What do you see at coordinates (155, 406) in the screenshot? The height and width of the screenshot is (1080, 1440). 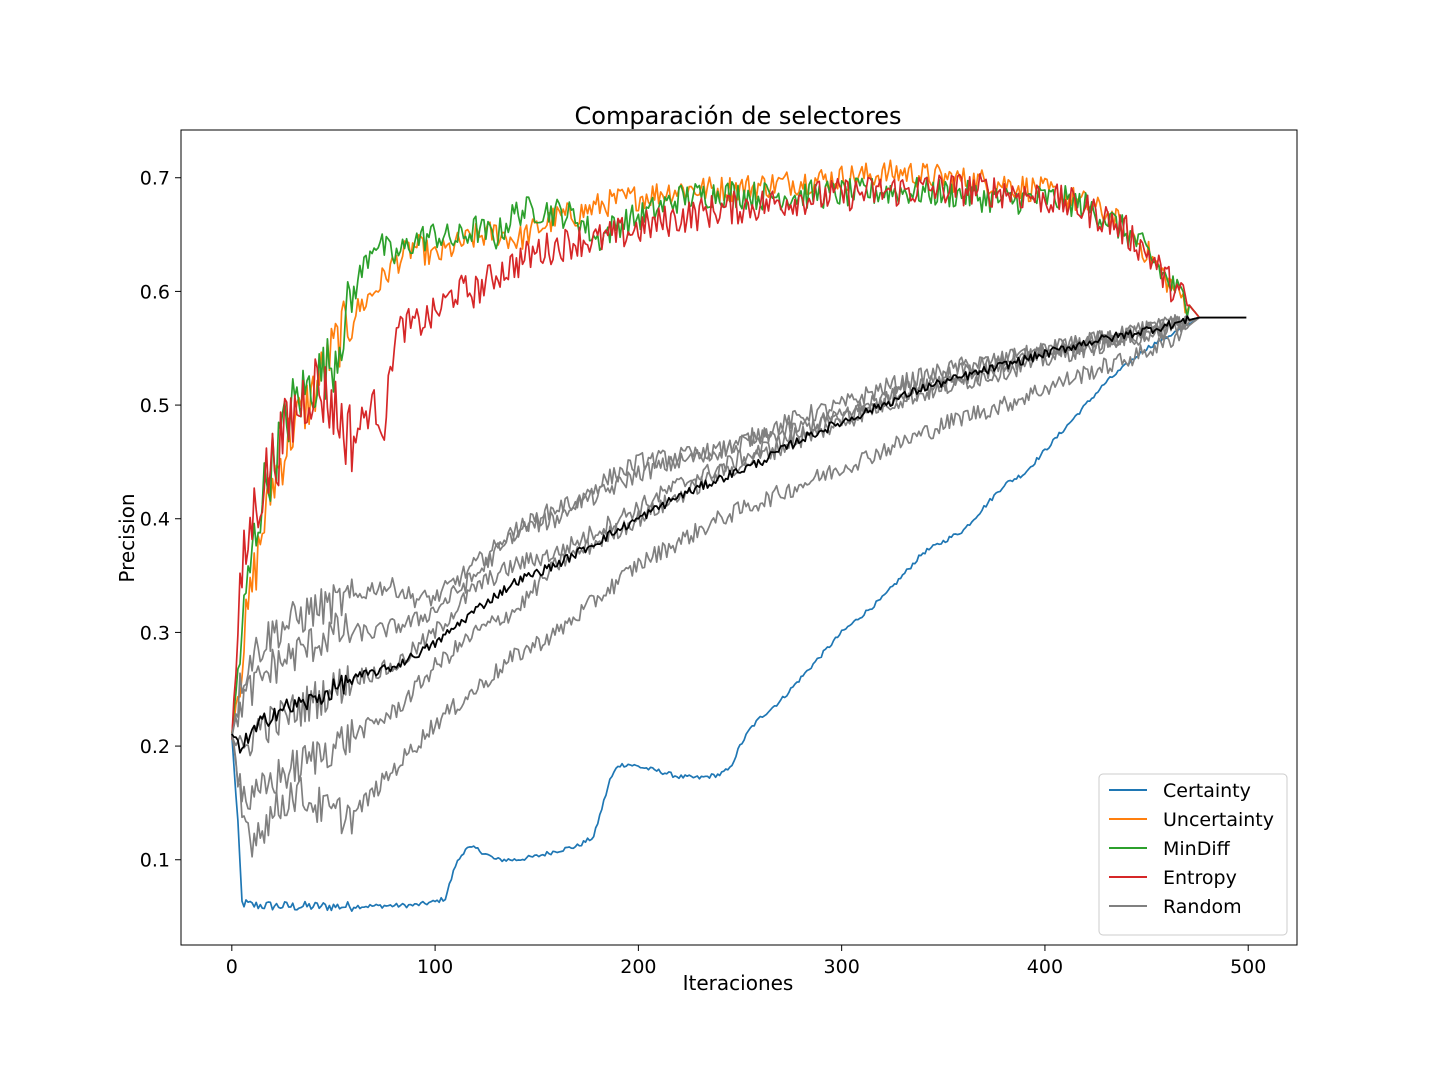 I see `y-tick-label: 0.5` at bounding box center [155, 406].